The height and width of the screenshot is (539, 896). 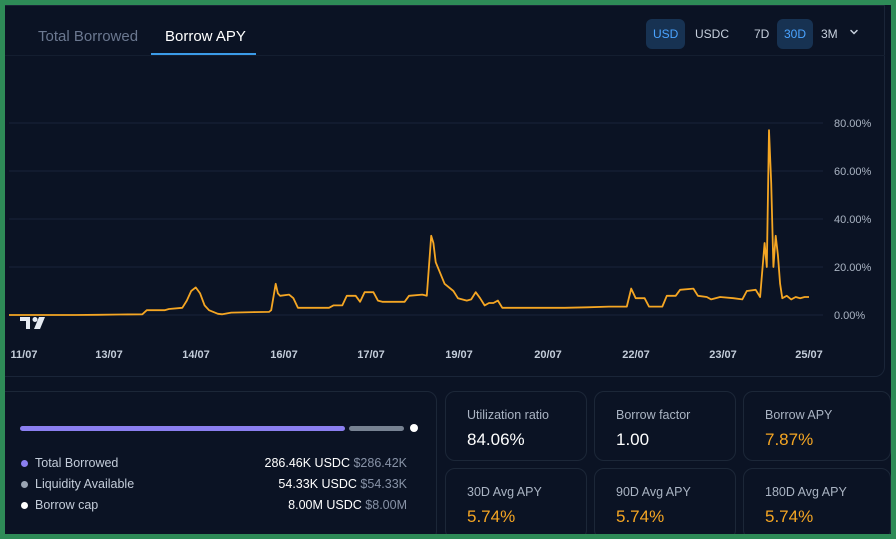 What do you see at coordinates (215, 507) in the screenshot?
I see `legend-borrow-cap: Borrow cap 8.00M USDC $8.00M` at bounding box center [215, 507].